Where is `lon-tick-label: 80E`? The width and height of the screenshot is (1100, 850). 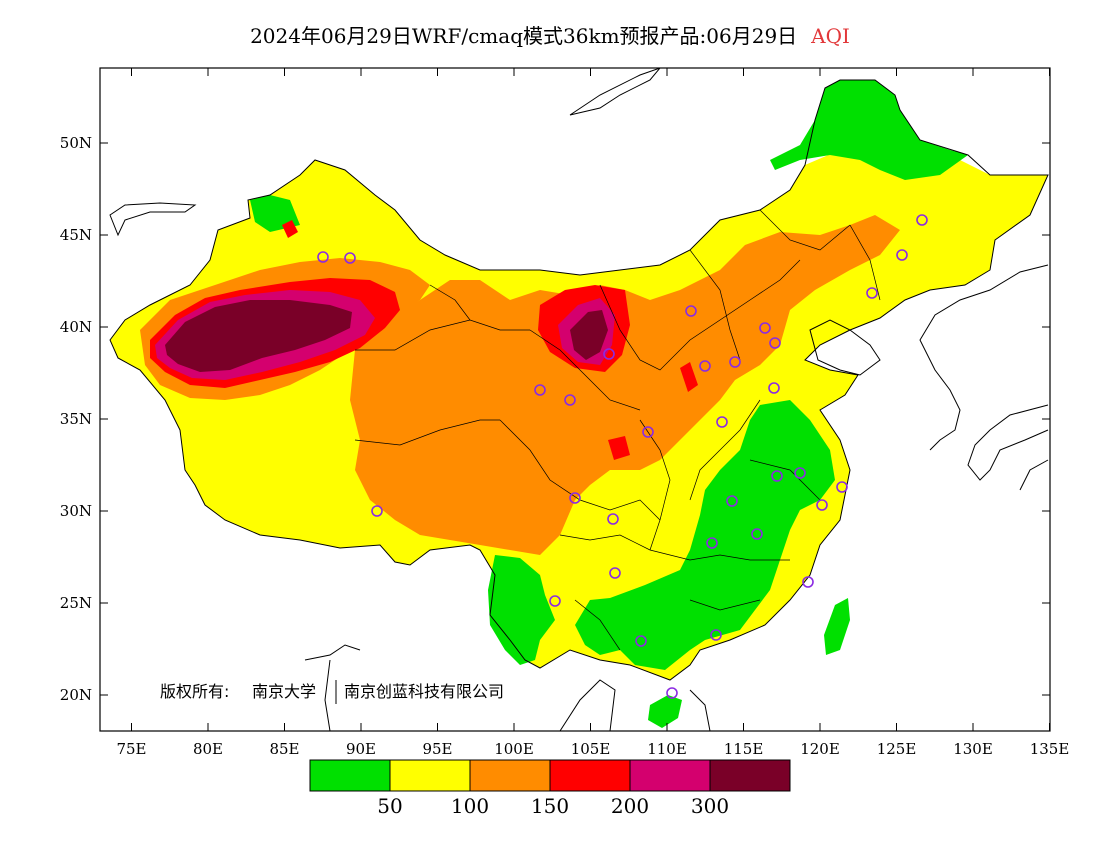 lon-tick-label: 80E is located at coordinates (208, 749).